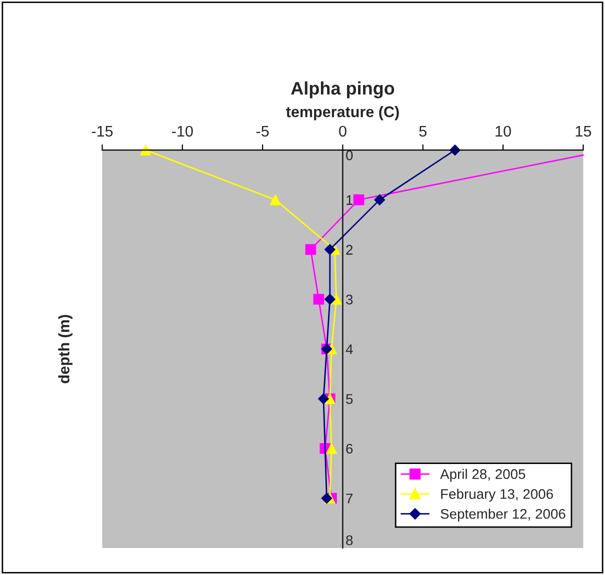 The width and height of the screenshot is (605, 575). I want to click on y-tick-label: 4, so click(349, 349).